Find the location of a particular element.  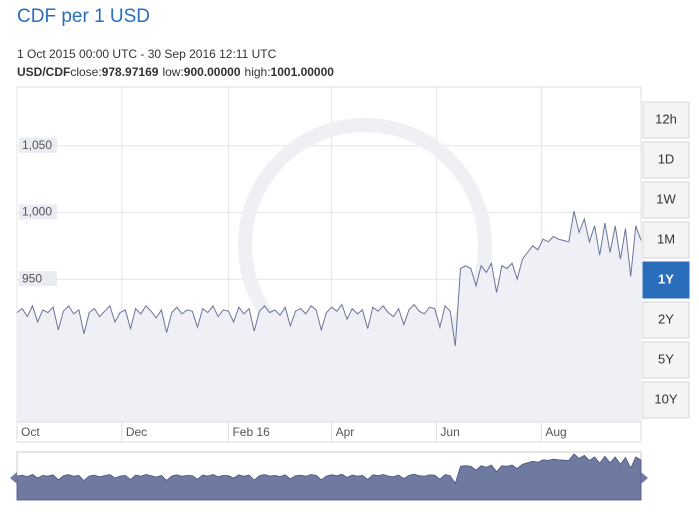

stat-label: high: is located at coordinates (258, 72).